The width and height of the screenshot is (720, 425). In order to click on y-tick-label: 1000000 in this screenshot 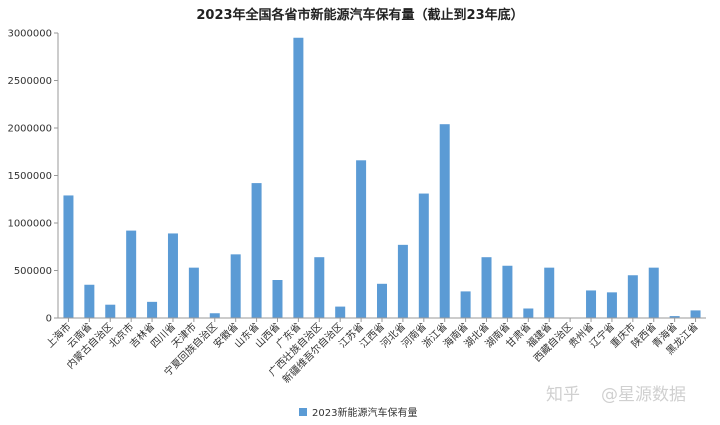, I will do `click(29, 224)`.